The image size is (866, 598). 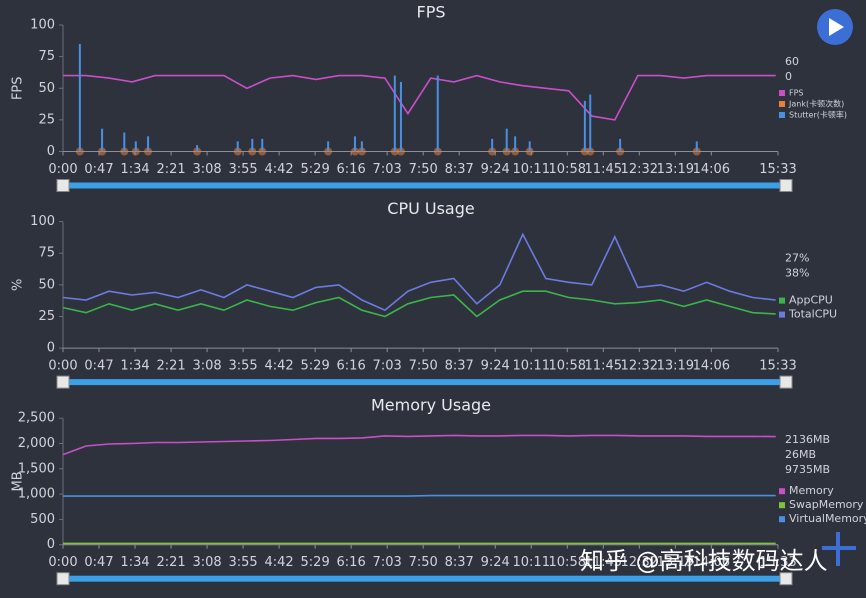 I want to click on legend-label: Stutter(卡顿率), so click(x=818, y=115).